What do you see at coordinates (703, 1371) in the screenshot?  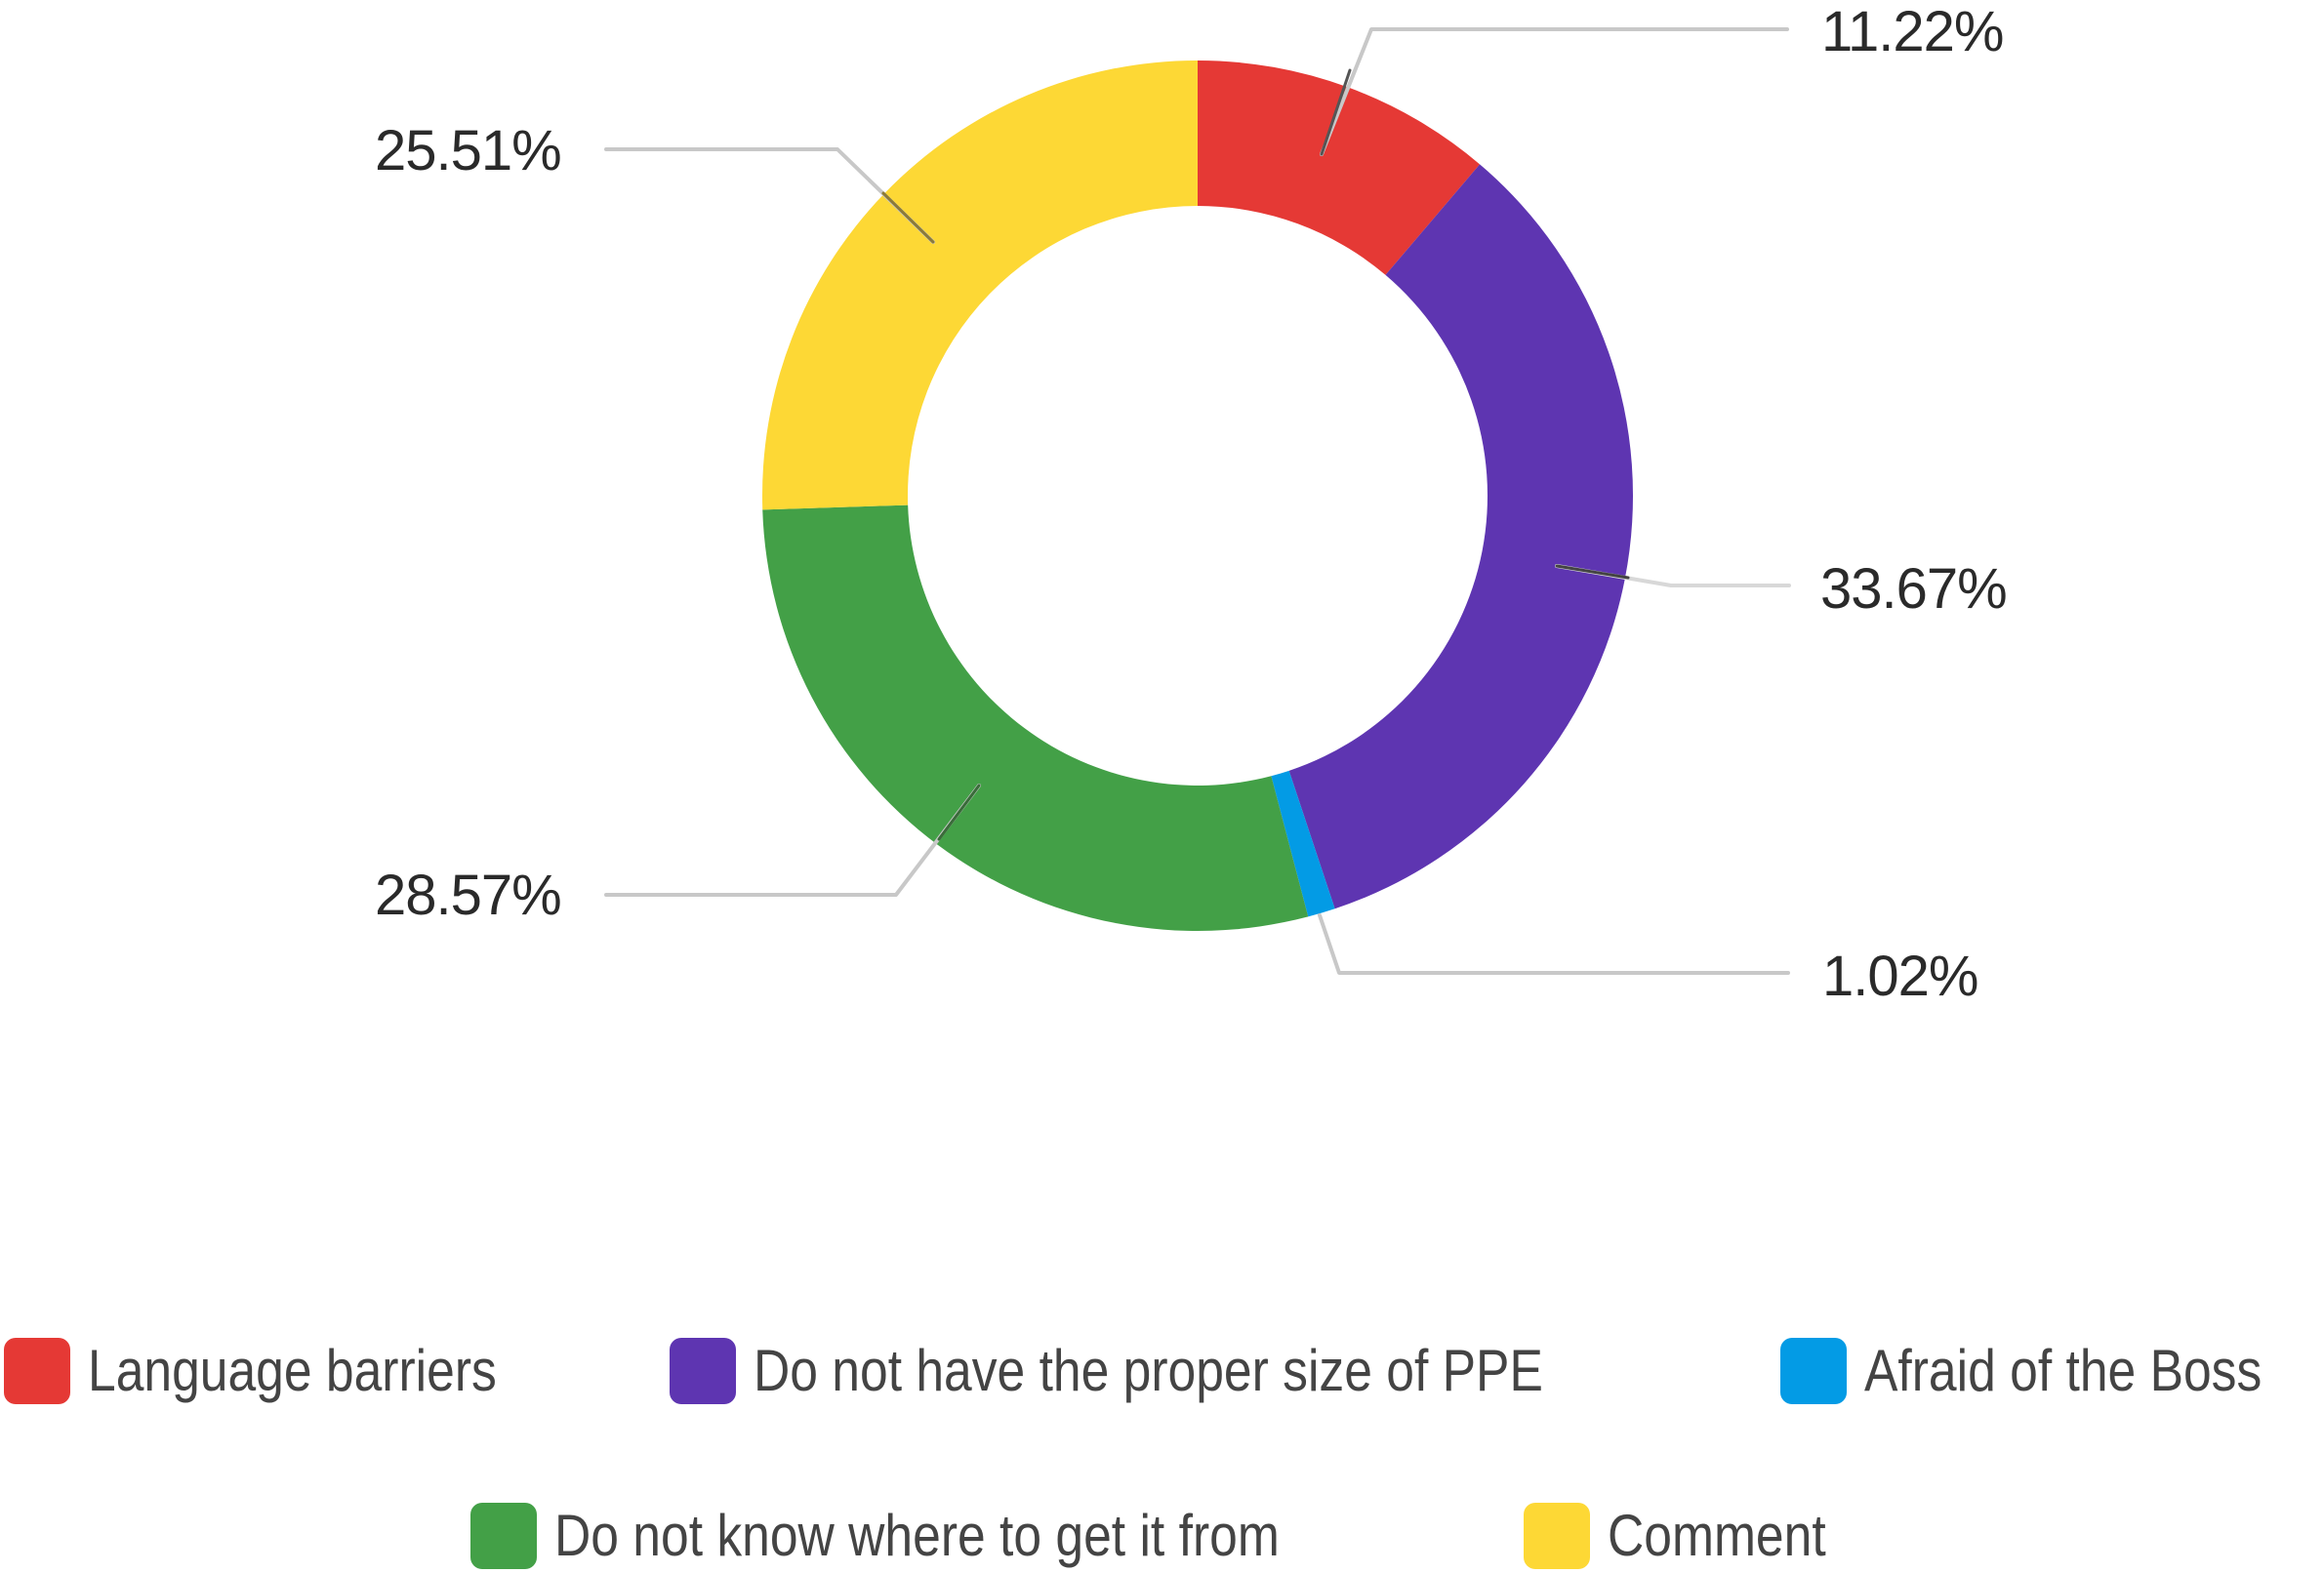 I see `legend-swatch-purple-icon` at bounding box center [703, 1371].